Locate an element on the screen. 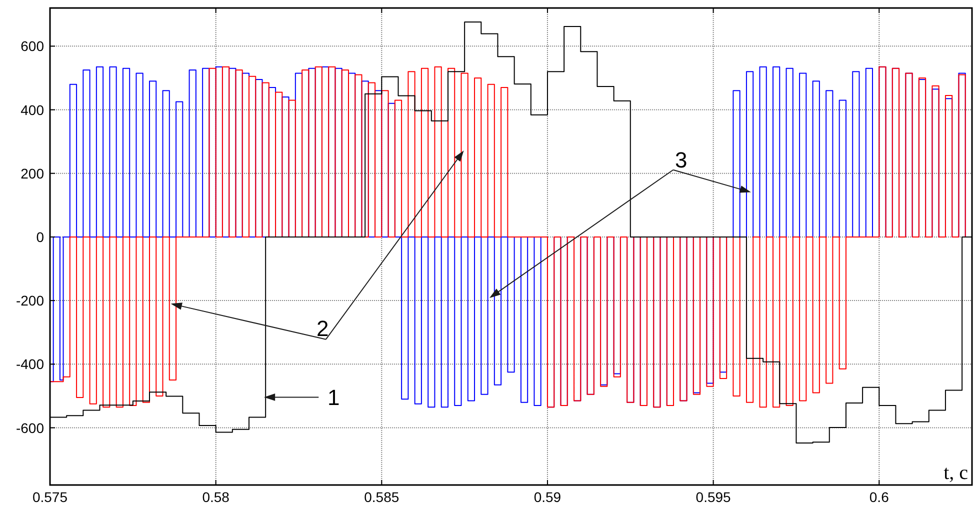 The image size is (975, 509). x-axis-title: t, c is located at coordinates (956, 473).